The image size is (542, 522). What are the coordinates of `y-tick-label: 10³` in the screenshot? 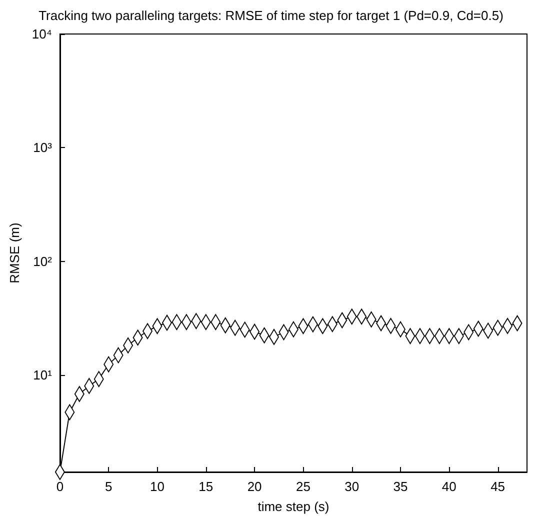 It's located at (43, 148).